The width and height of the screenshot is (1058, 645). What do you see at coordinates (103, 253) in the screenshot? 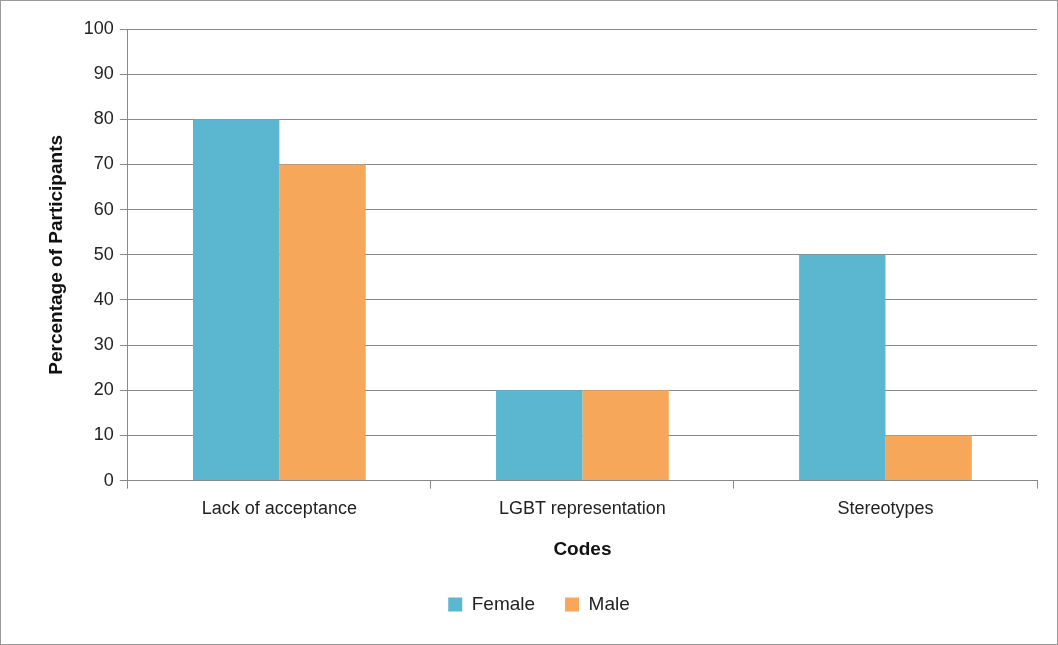
I see `y-tick-label: 50` at bounding box center [103, 253].